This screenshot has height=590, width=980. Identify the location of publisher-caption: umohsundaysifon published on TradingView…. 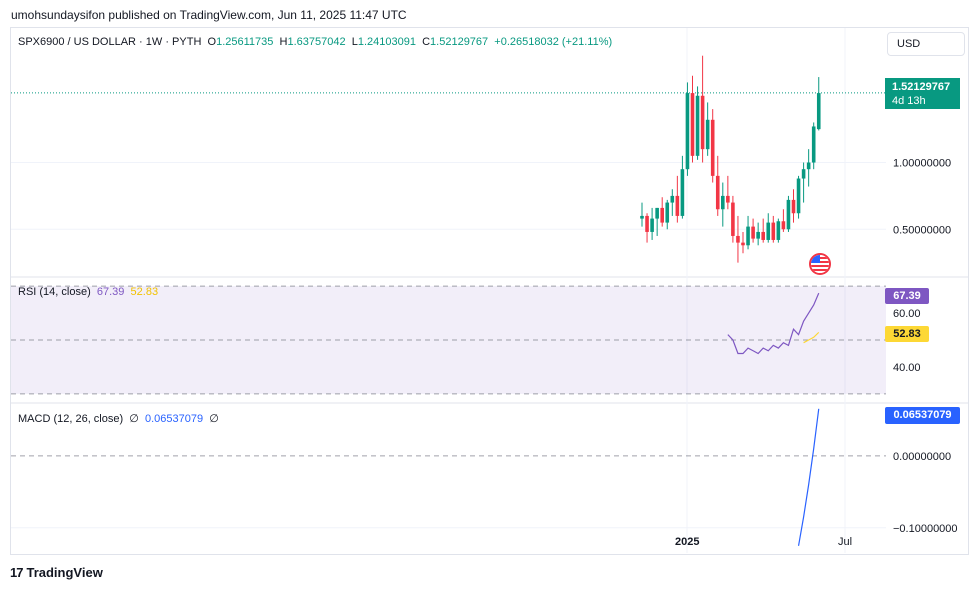
(209, 15).